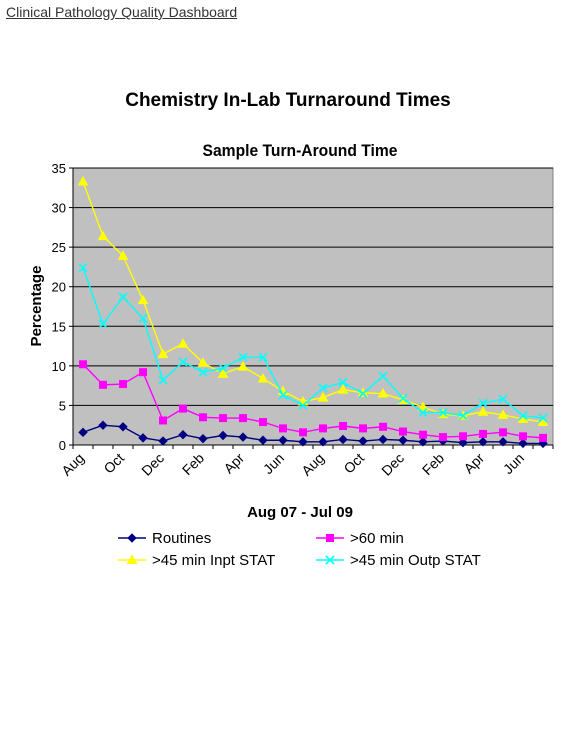 The height and width of the screenshot is (756, 576). Describe the element at coordinates (288, 100) in the screenshot. I see `page-title: Chemistry In-Lab Turnaround Times` at that location.